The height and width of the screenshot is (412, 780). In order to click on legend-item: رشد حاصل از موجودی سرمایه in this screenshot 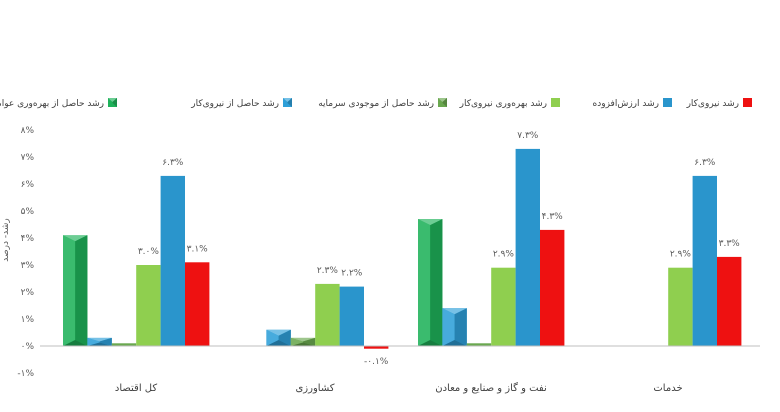, I will do `click(382, 103)`.